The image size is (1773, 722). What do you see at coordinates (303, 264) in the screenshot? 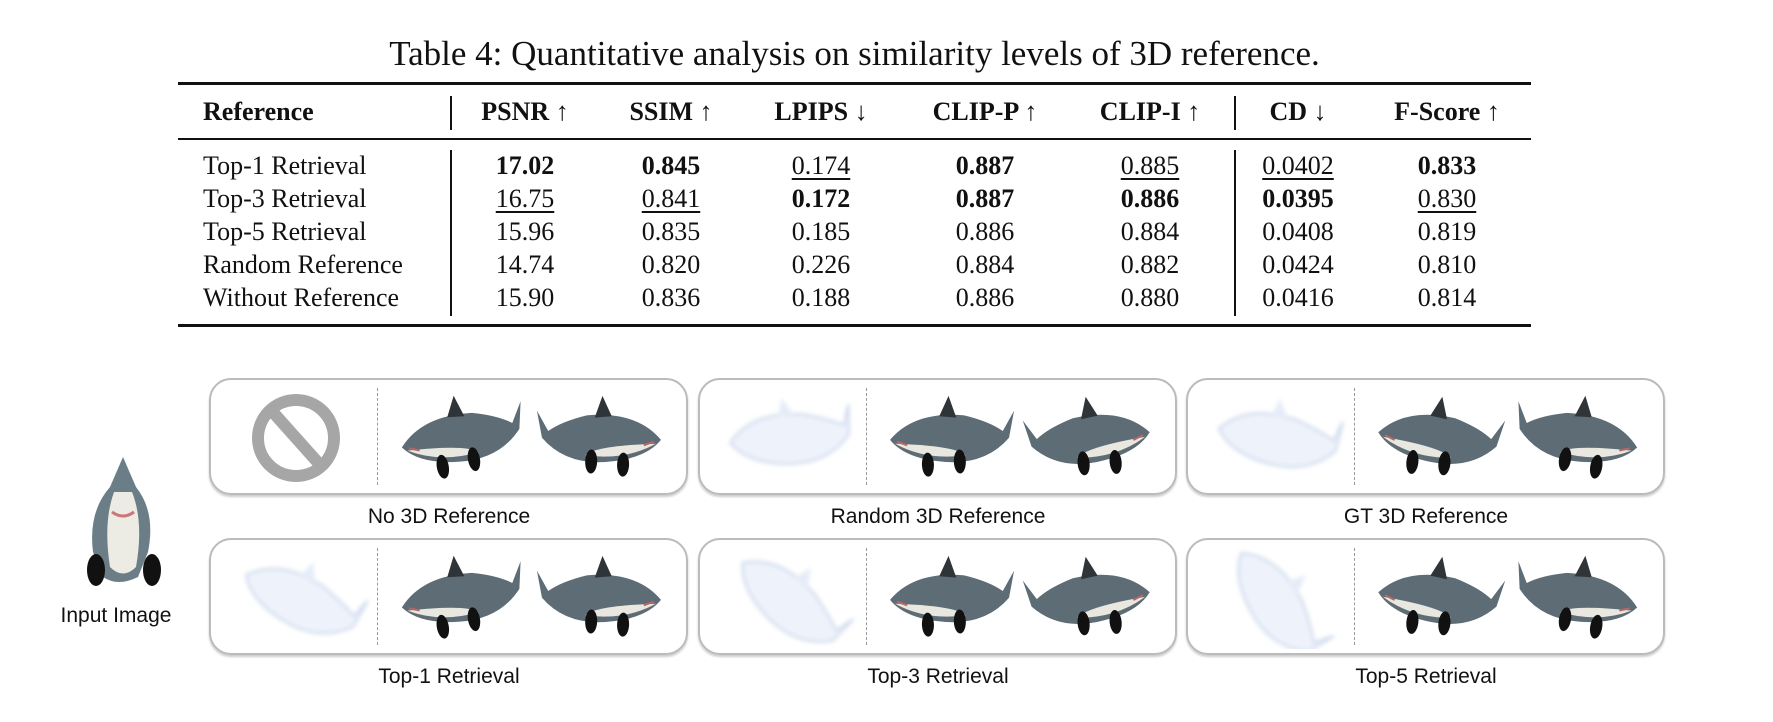
I see `row-label: Random Reference` at bounding box center [303, 264].